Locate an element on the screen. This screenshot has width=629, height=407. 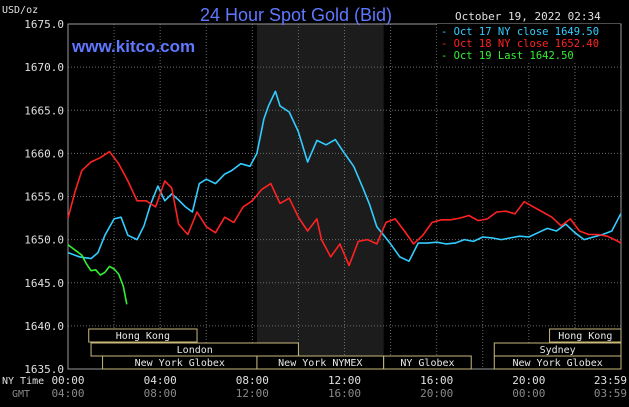
y-axis-label: USD/oz is located at coordinates (20, 10).